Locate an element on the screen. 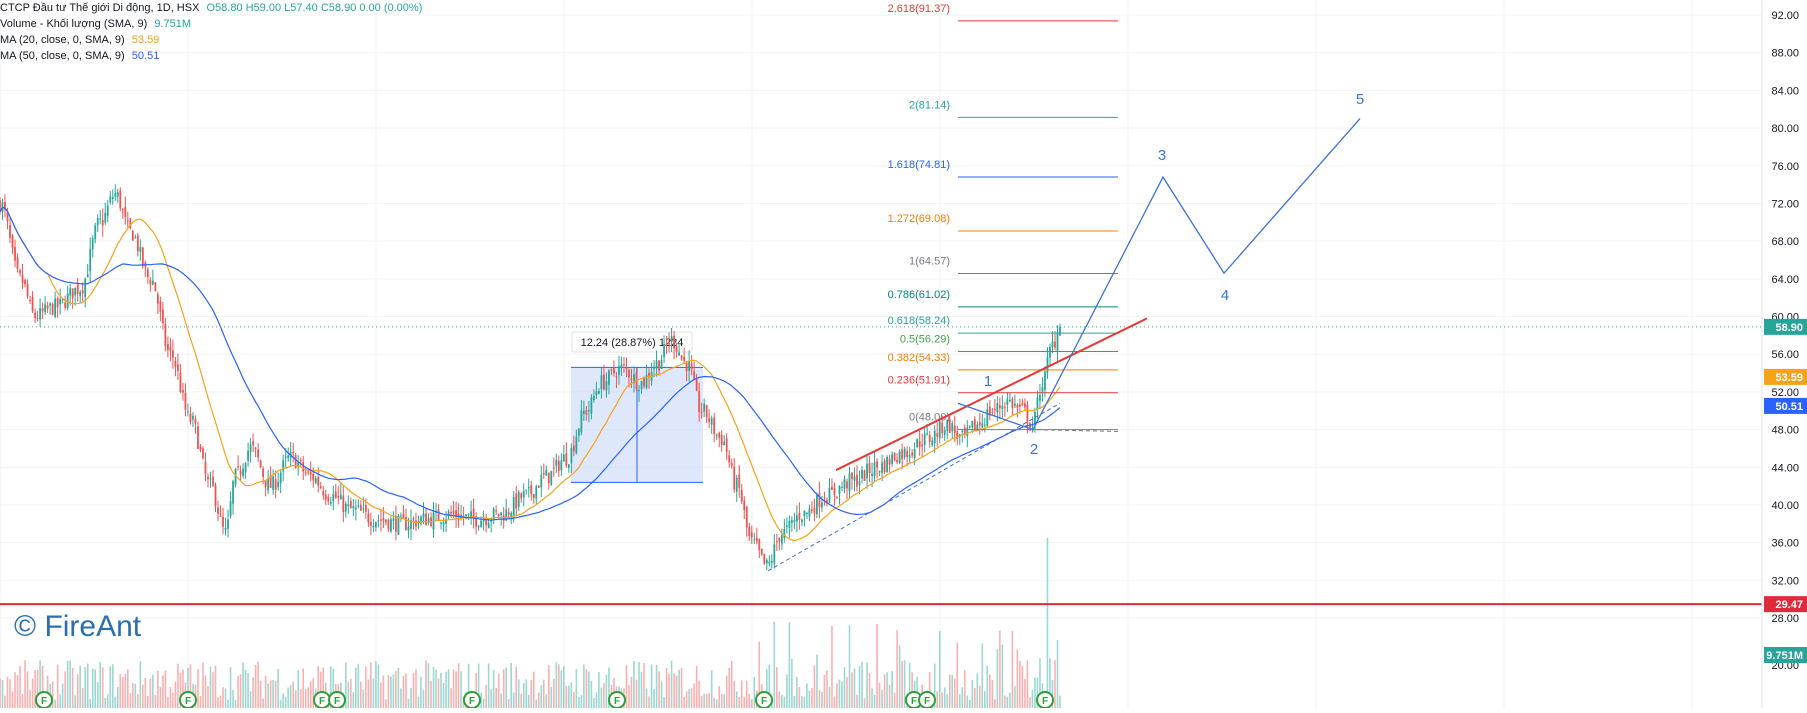 Image resolution: width=1807 pixels, height=713 pixels. elliott-wave-label: 4 is located at coordinates (1225, 295).